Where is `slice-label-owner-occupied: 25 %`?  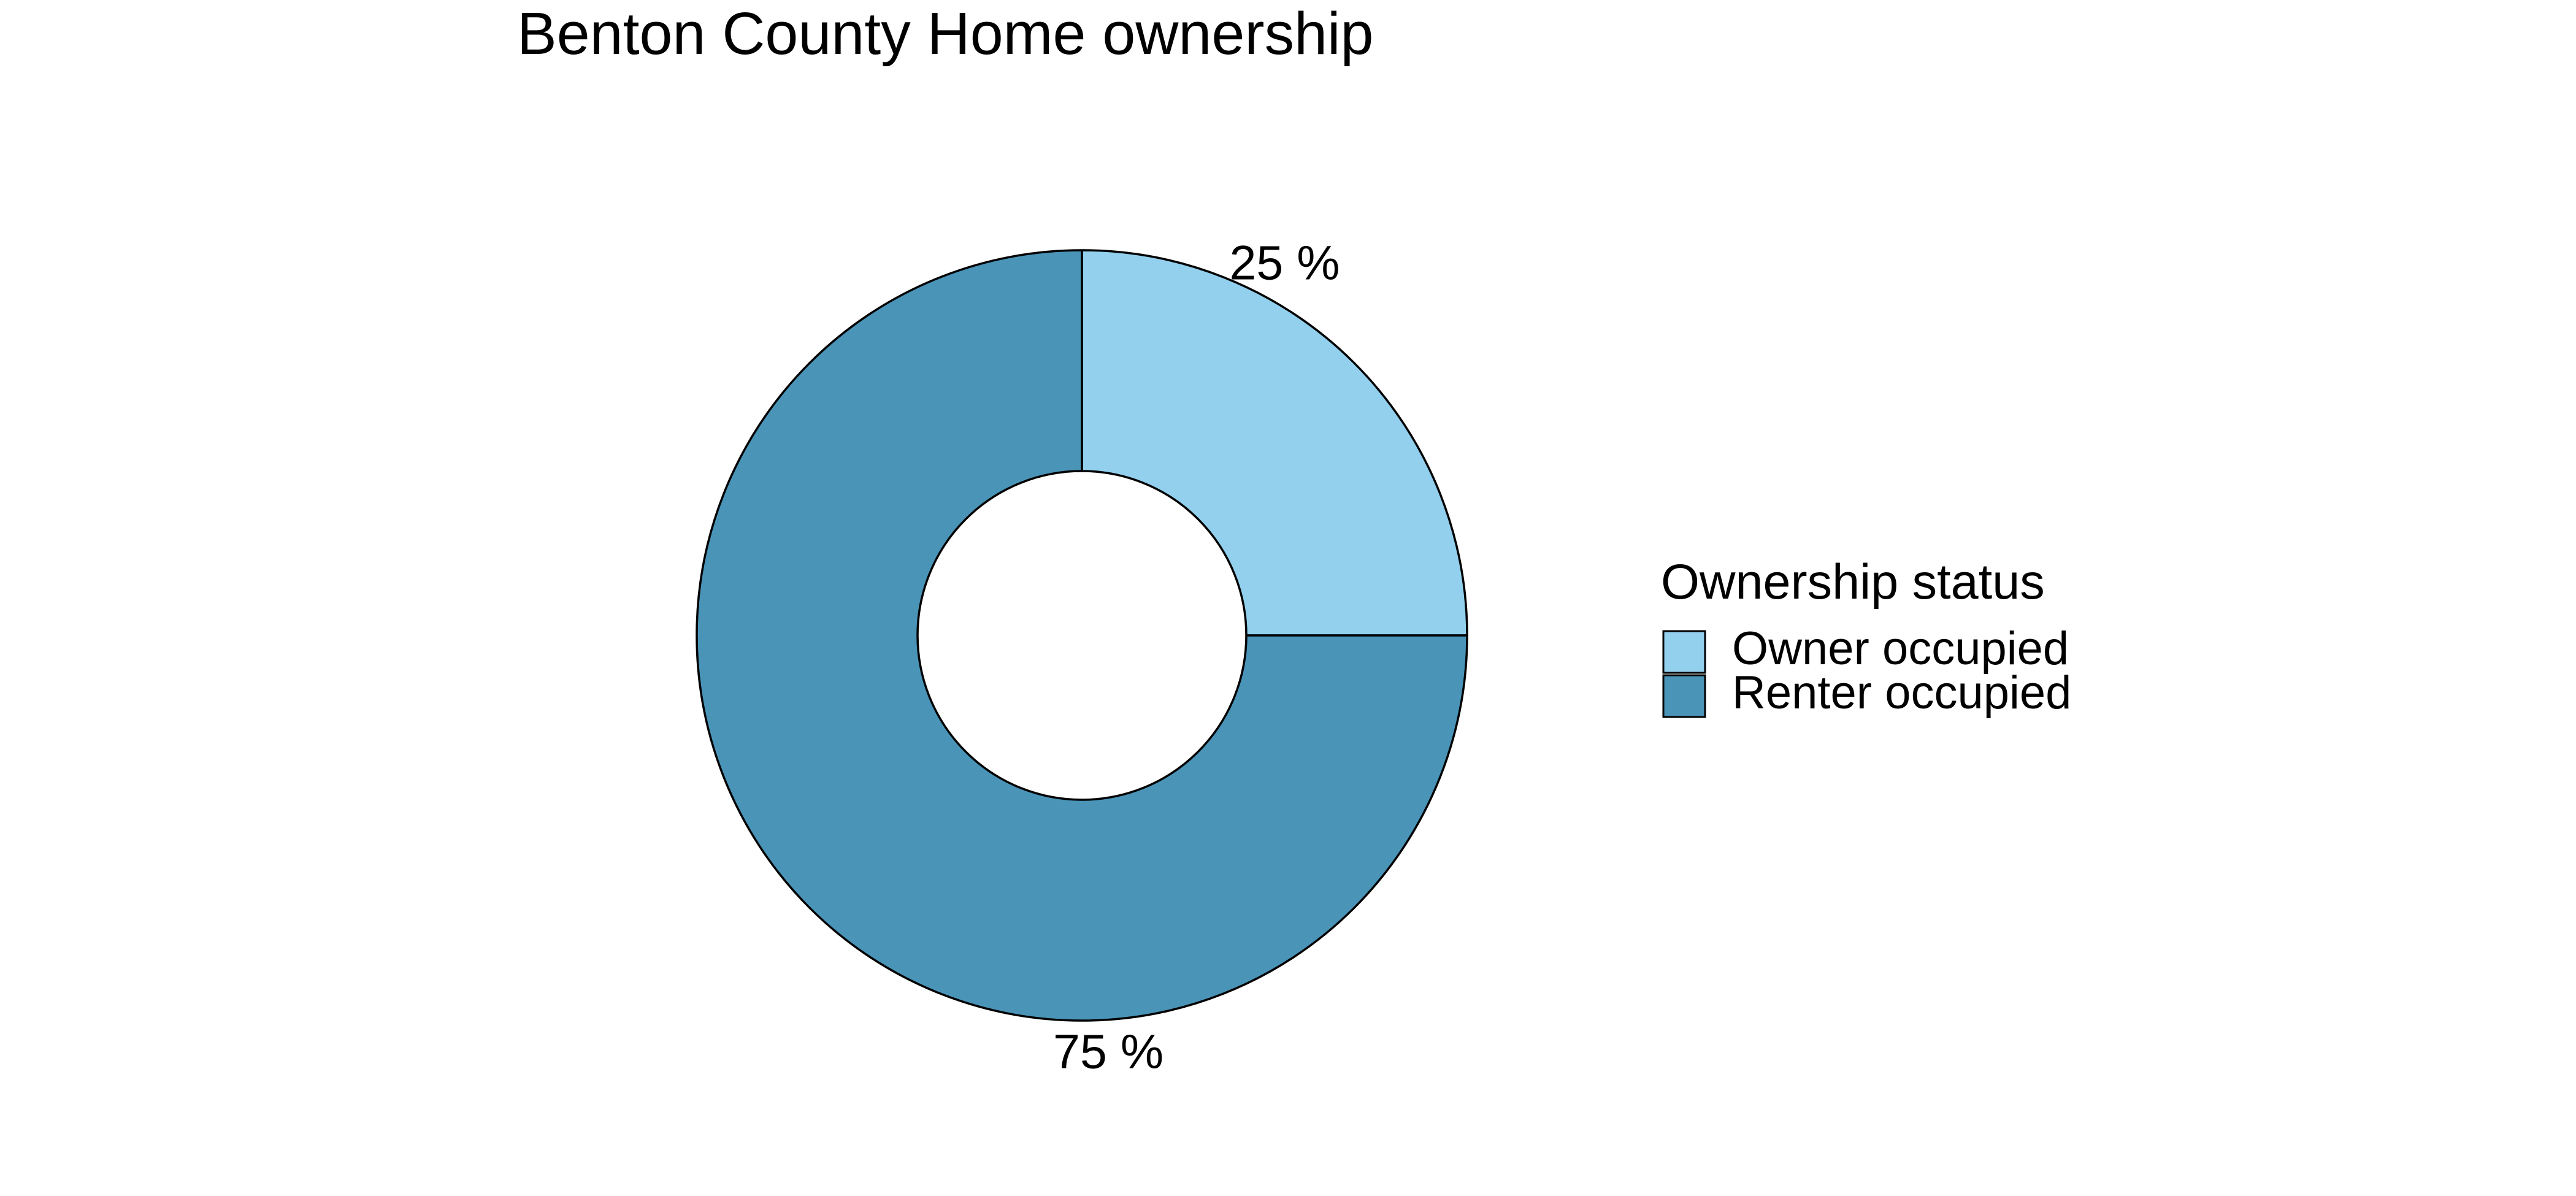 slice-label-owner-occupied: 25 % is located at coordinates (1284, 263).